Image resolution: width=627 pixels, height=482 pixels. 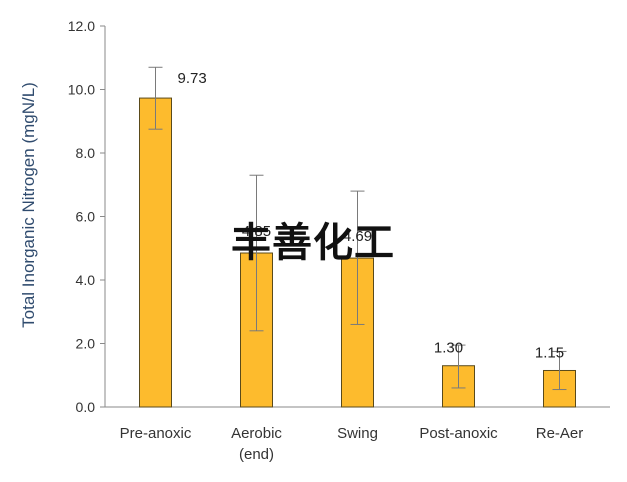 What do you see at coordinates (86, 280) in the screenshot?
I see `y-tick-label: 4.0` at bounding box center [86, 280].